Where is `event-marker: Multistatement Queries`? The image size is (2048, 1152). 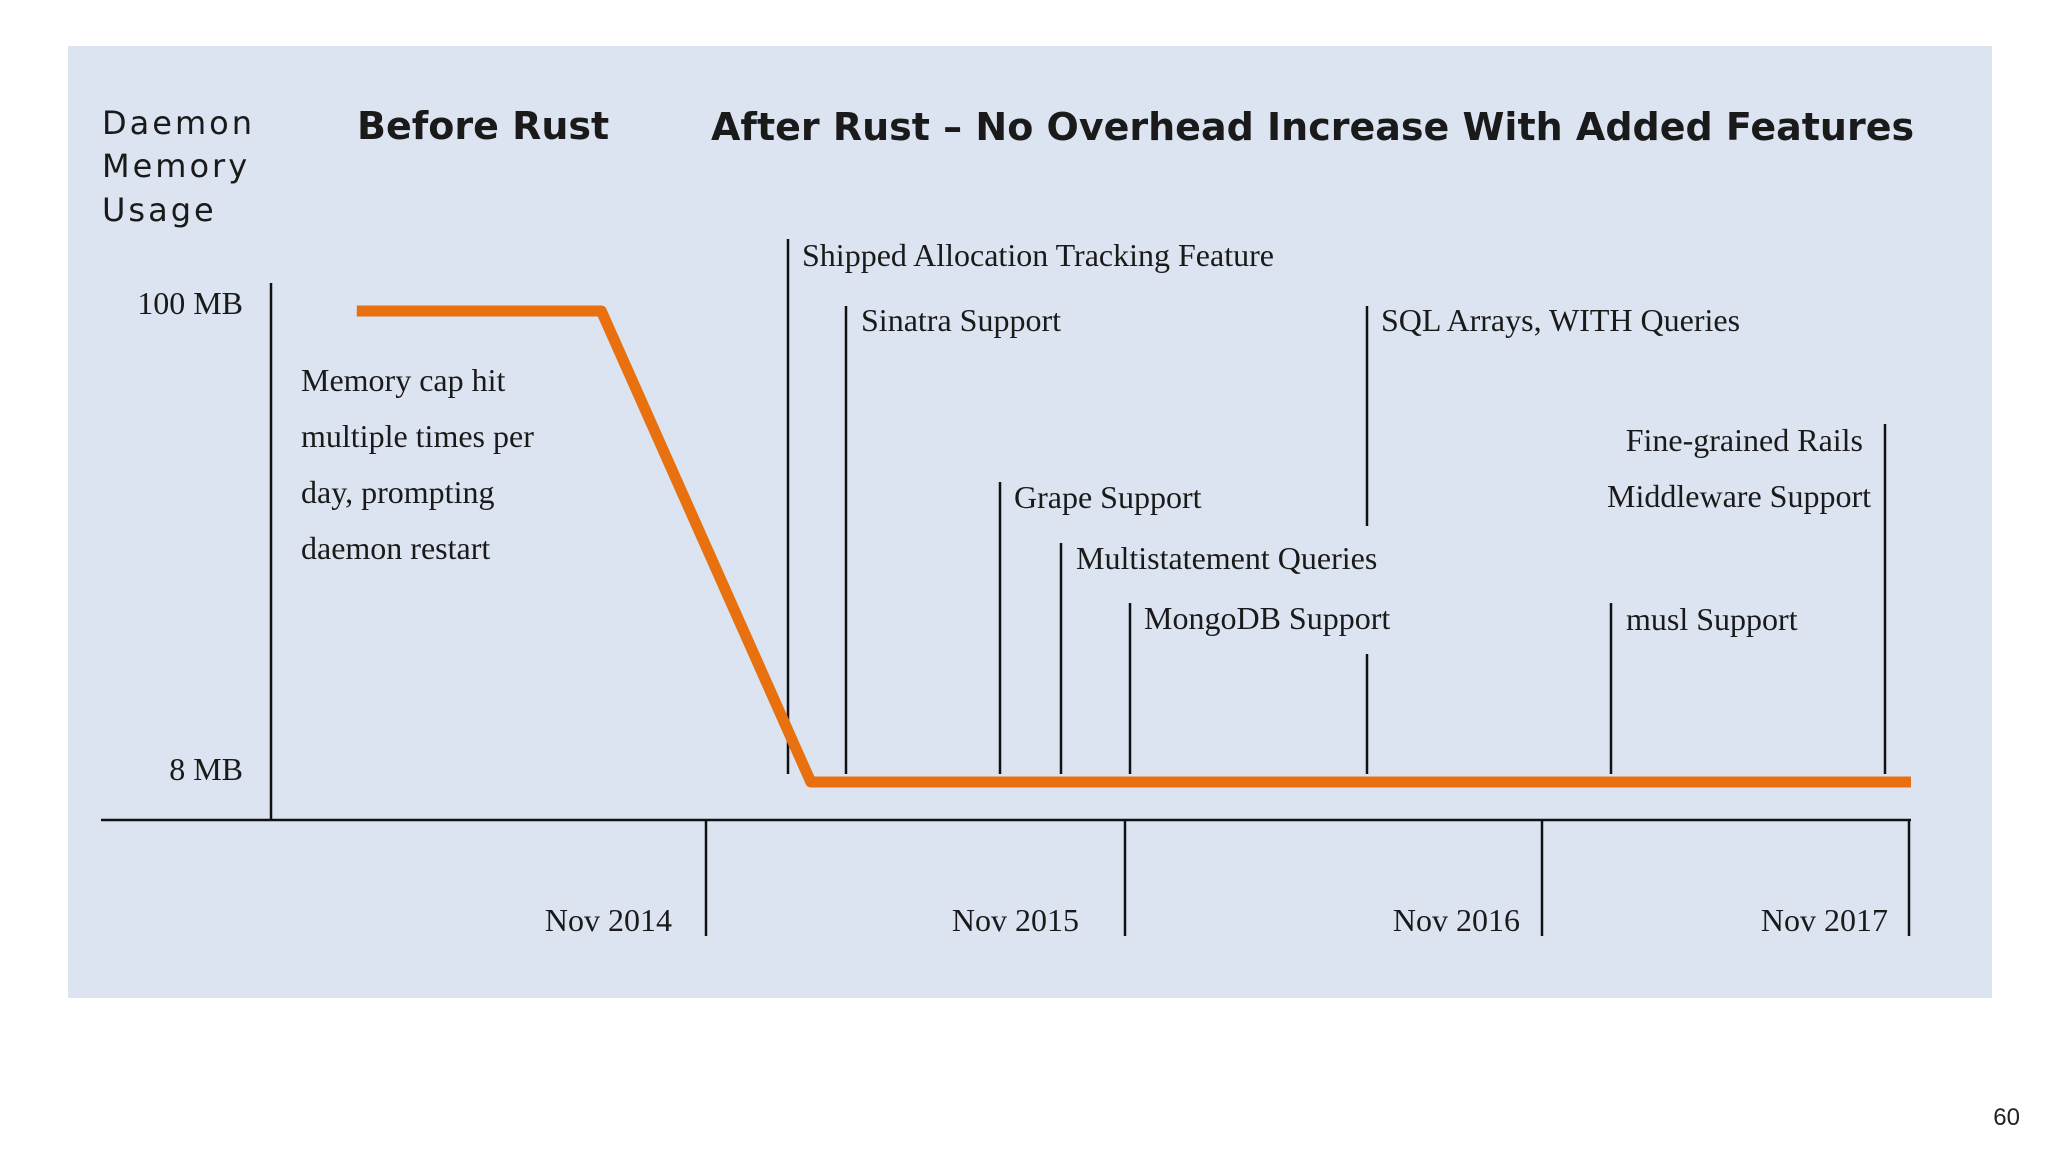
event-marker: Multistatement Queries is located at coordinates (1218, 657).